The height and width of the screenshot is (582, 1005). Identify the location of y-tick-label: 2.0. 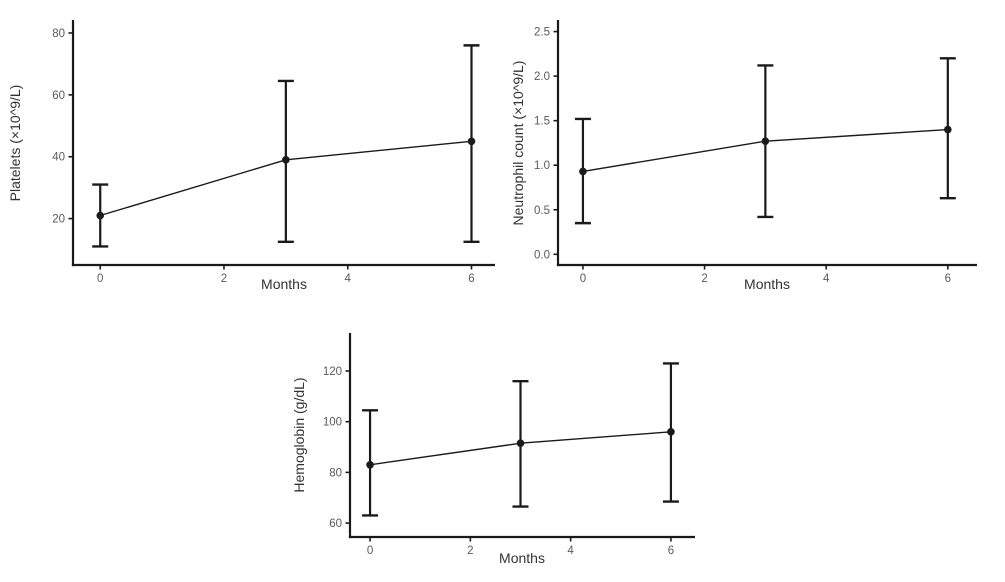
(542, 77).